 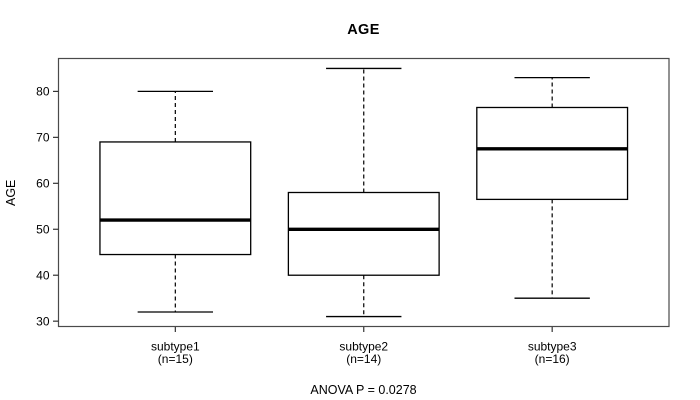 What do you see at coordinates (43, 276) in the screenshot?
I see `y-tick-label: 40` at bounding box center [43, 276].